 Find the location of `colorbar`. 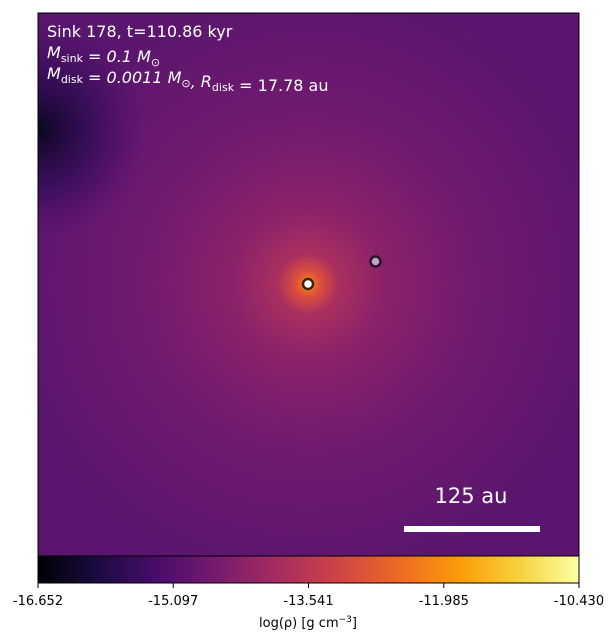

colorbar is located at coordinates (308, 569).